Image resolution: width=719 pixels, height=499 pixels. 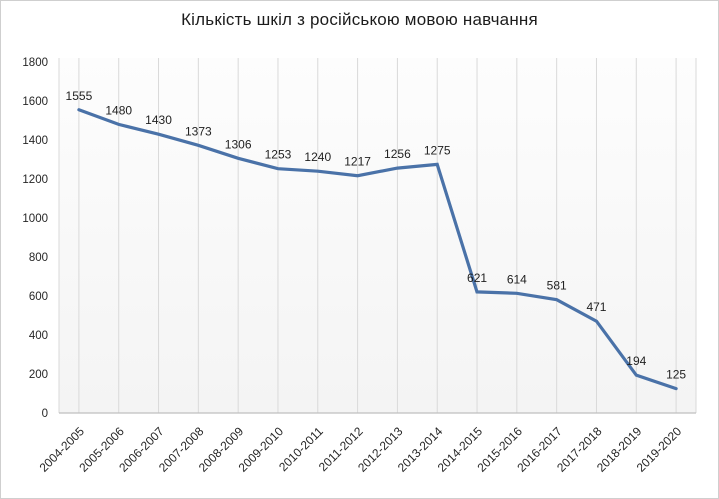 I want to click on data-label: 621, so click(x=477, y=278).